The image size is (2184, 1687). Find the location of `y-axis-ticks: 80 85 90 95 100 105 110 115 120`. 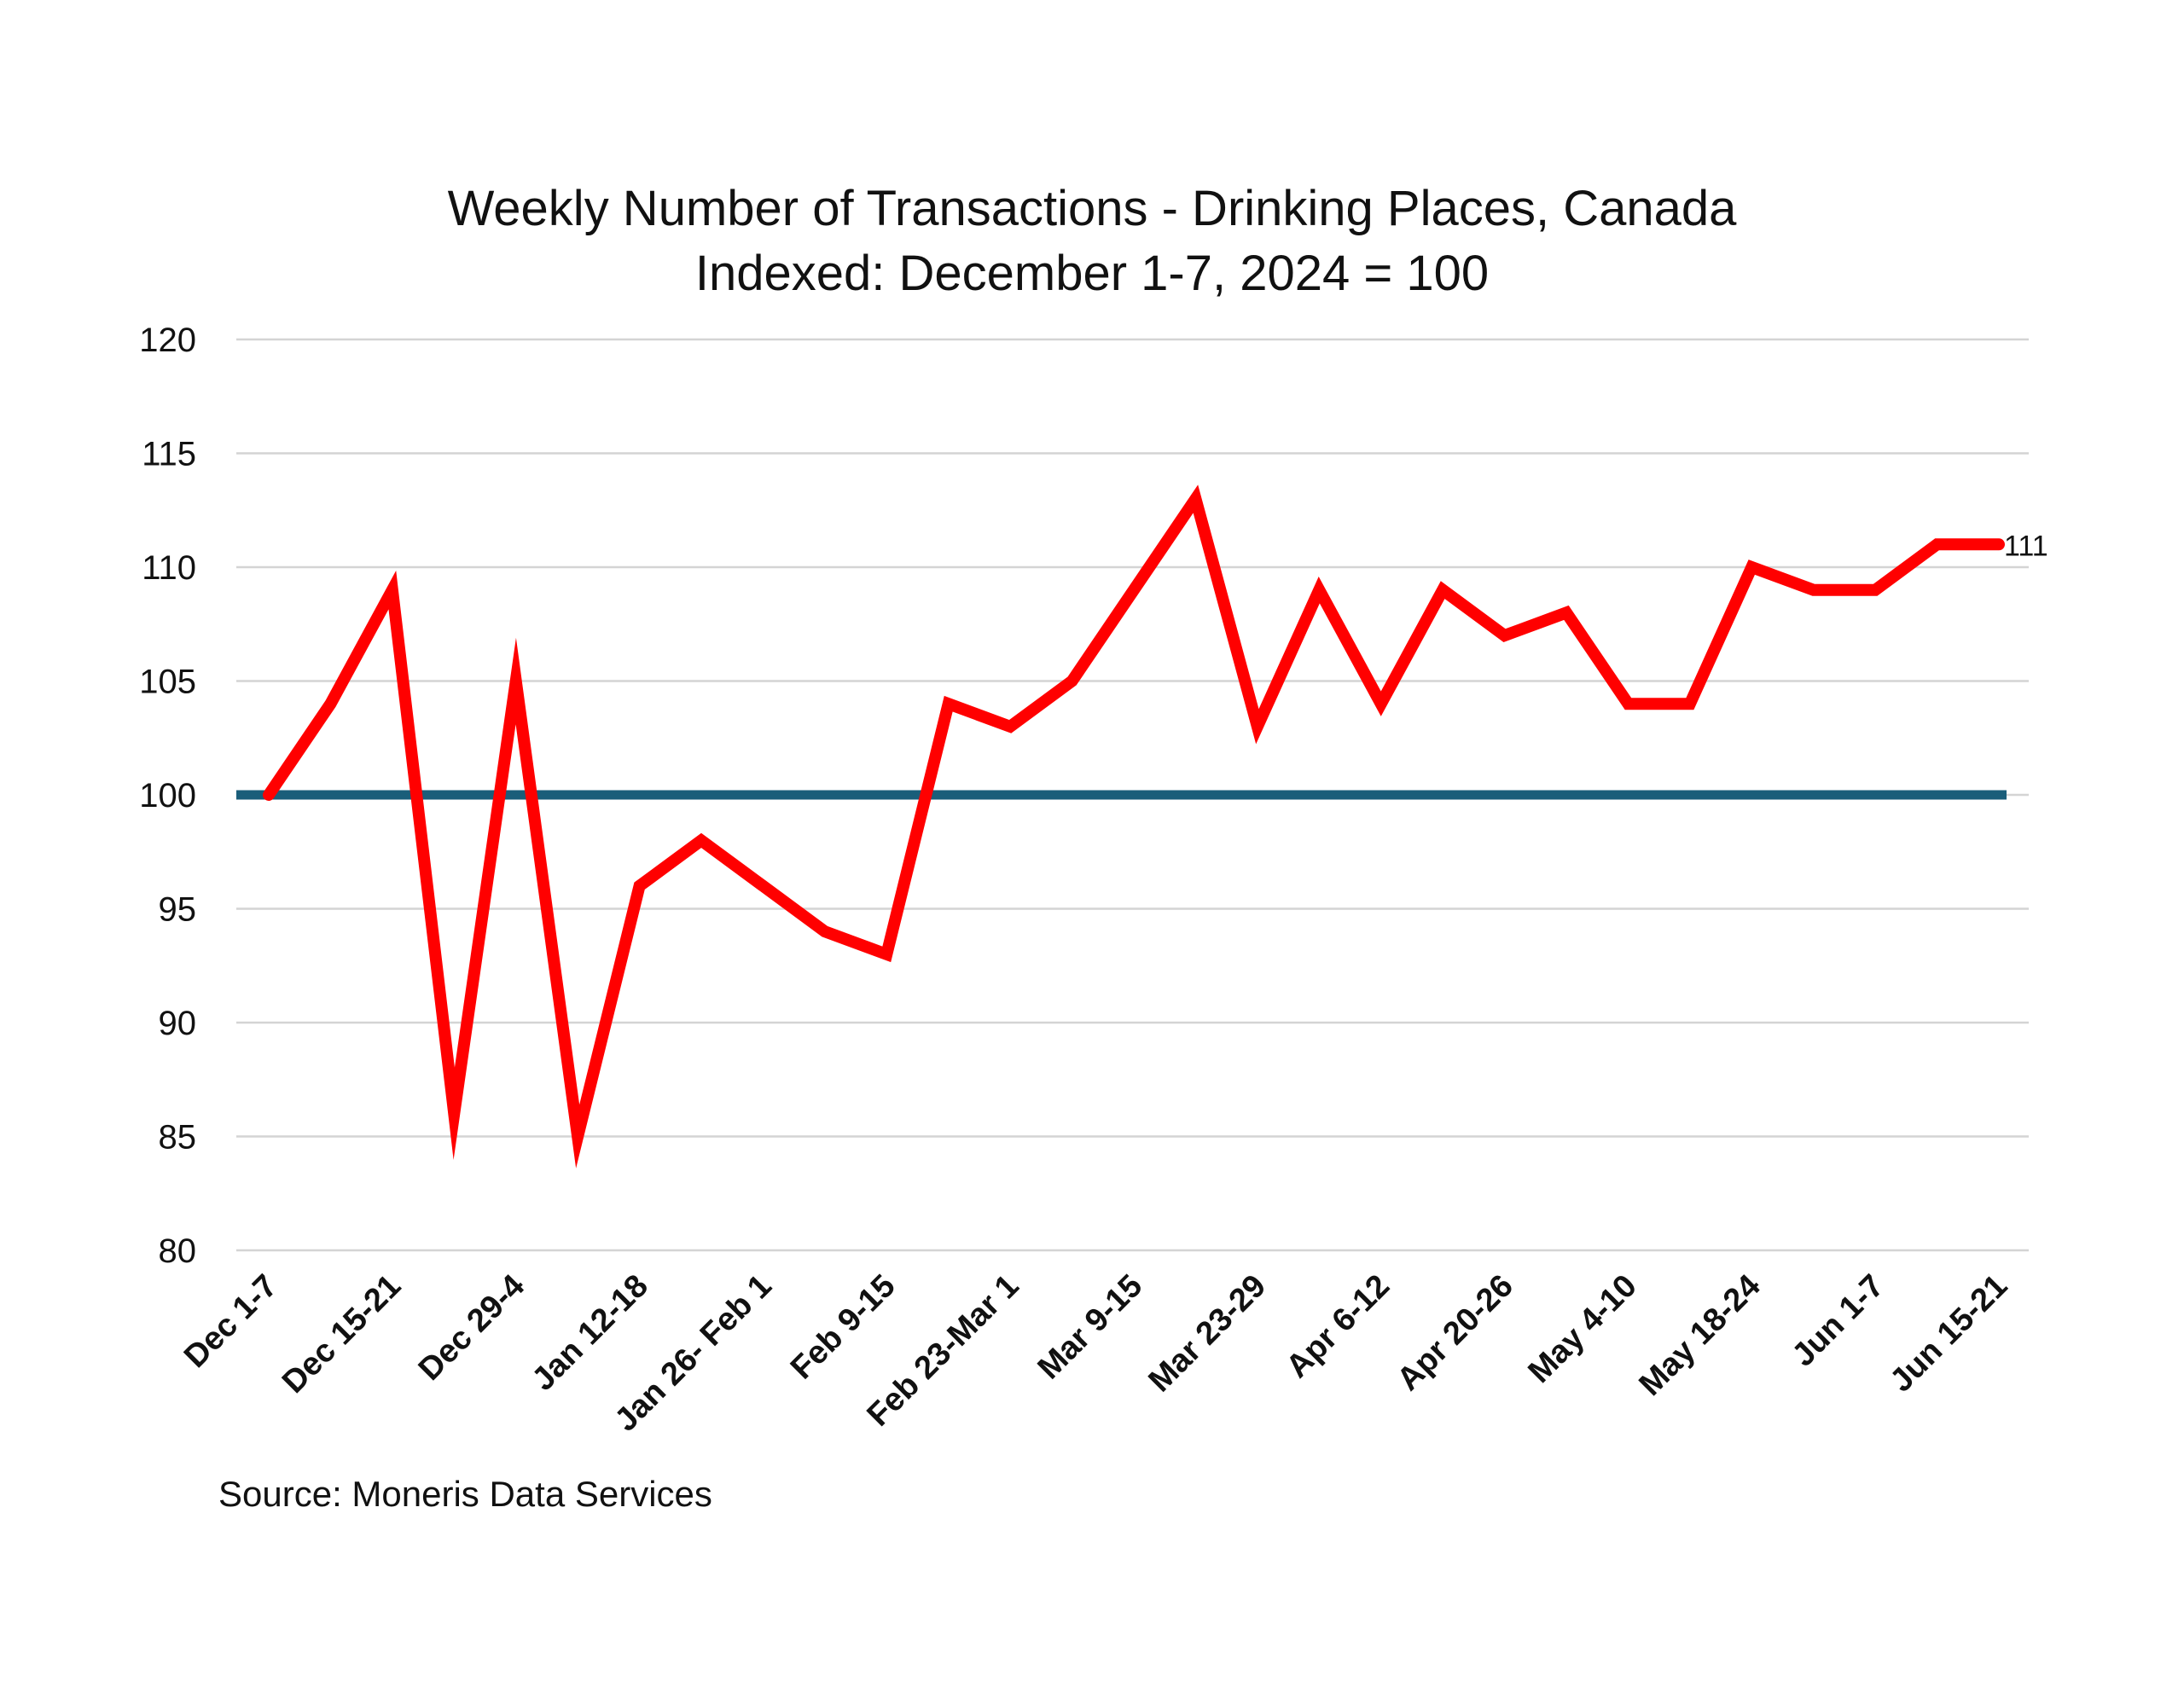

y-axis-ticks: 80 85 90 95 100 105 110 115 120 is located at coordinates (168, 796).